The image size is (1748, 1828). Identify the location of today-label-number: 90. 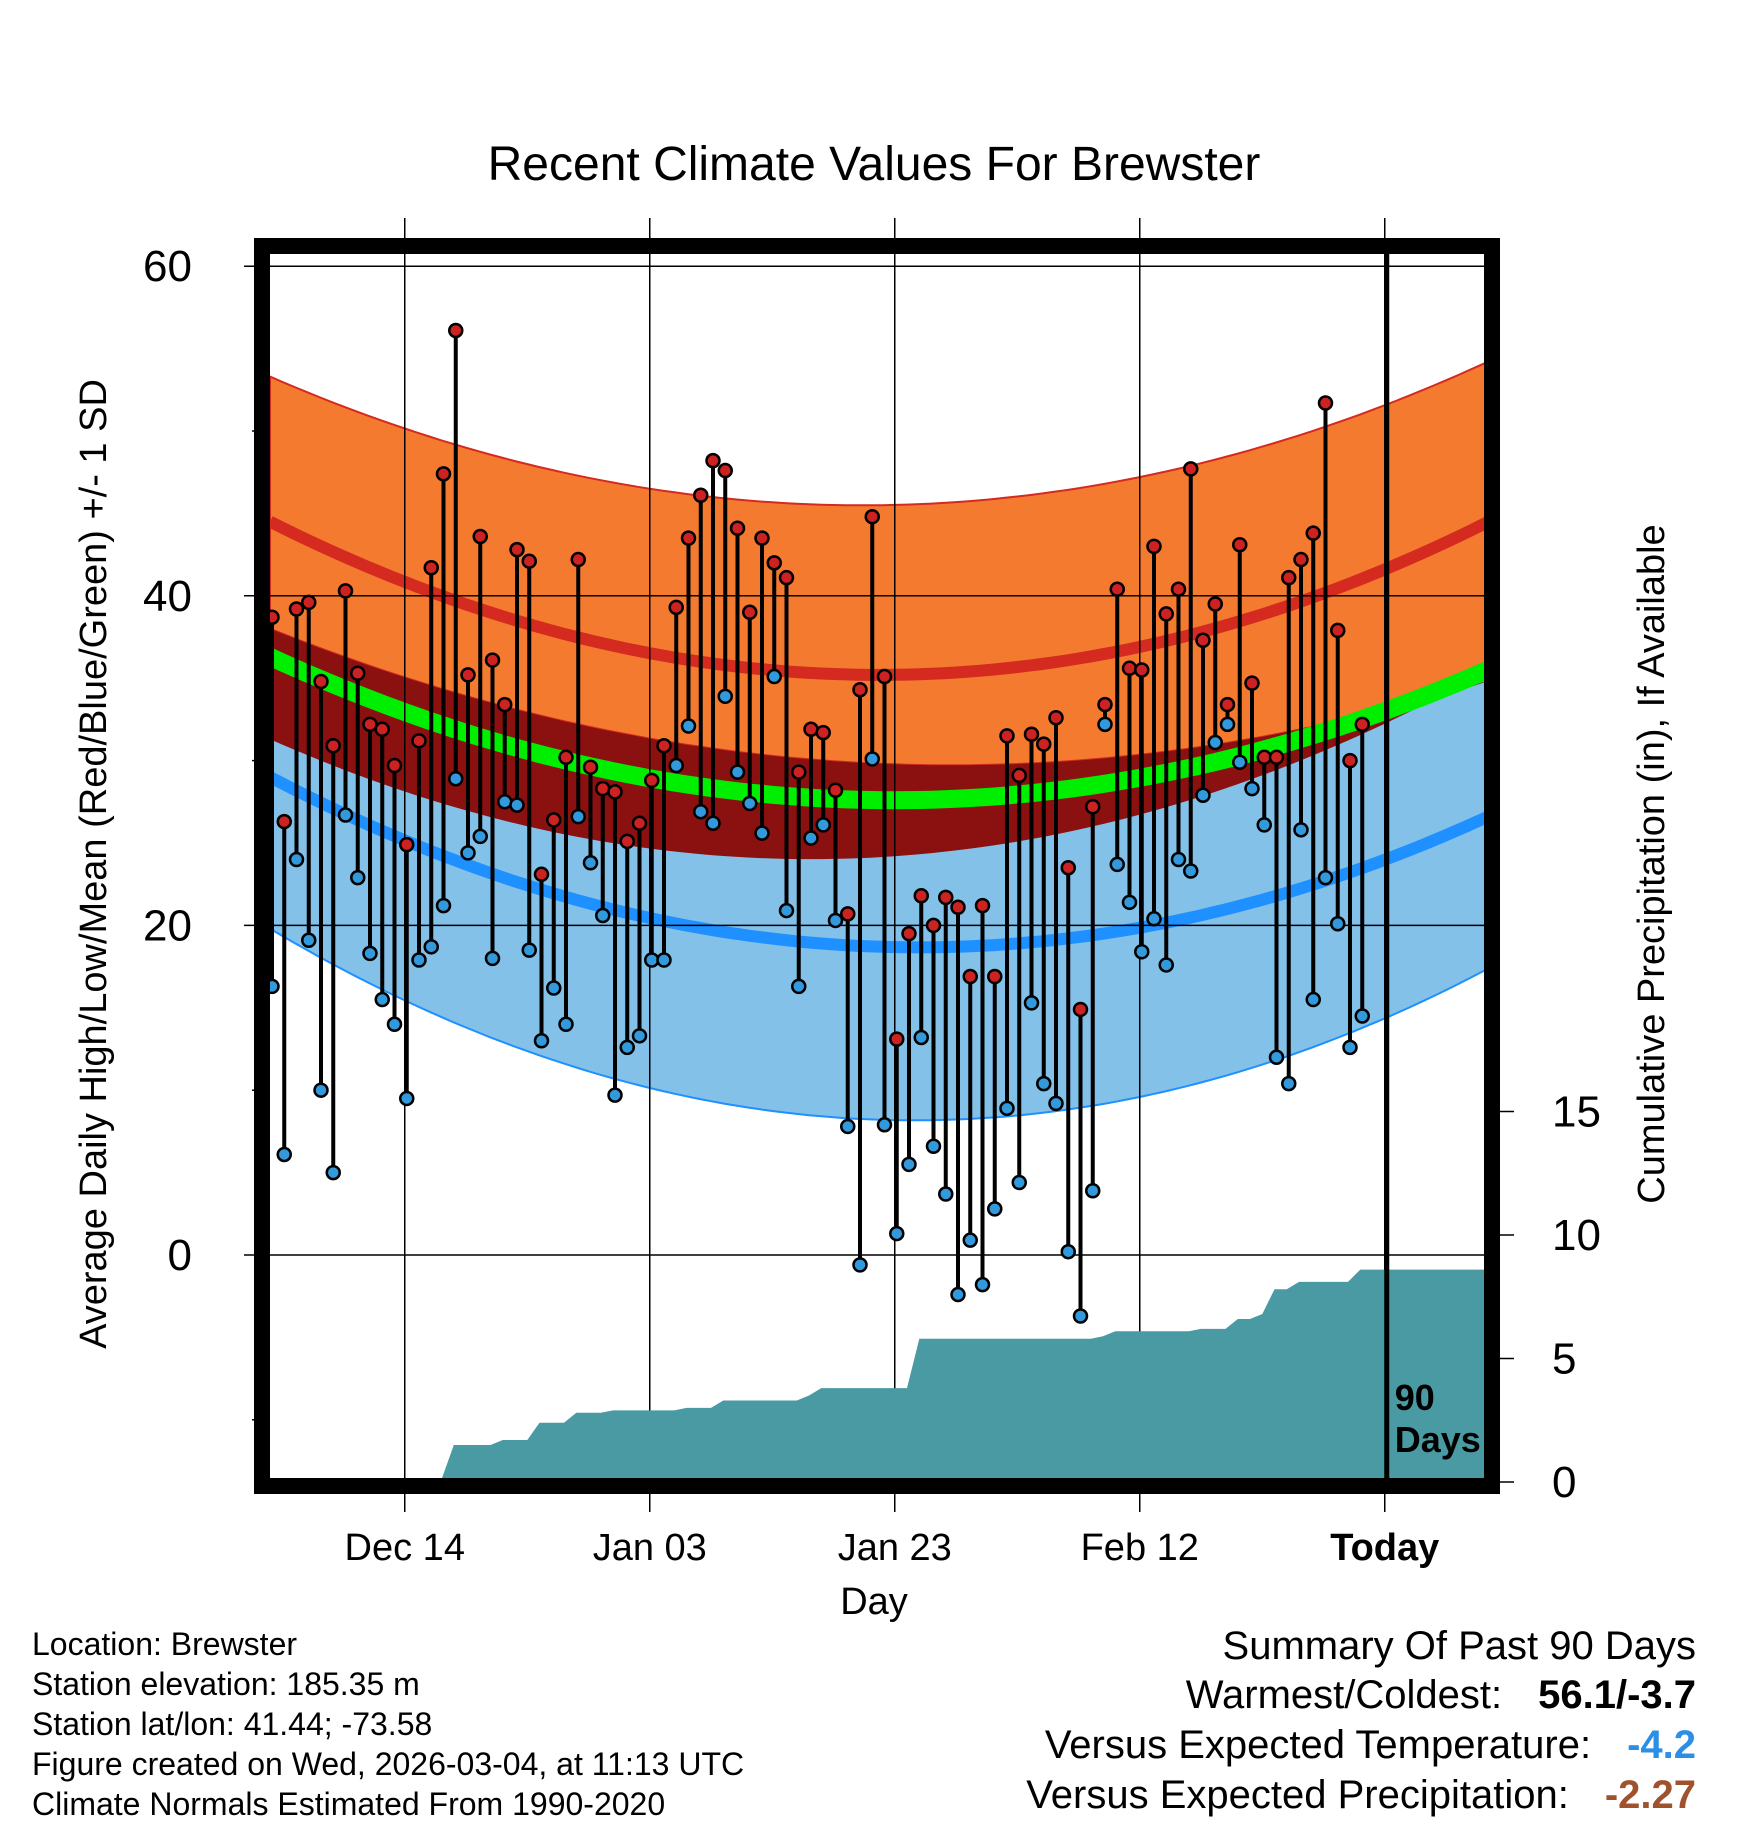
(1415, 1397).